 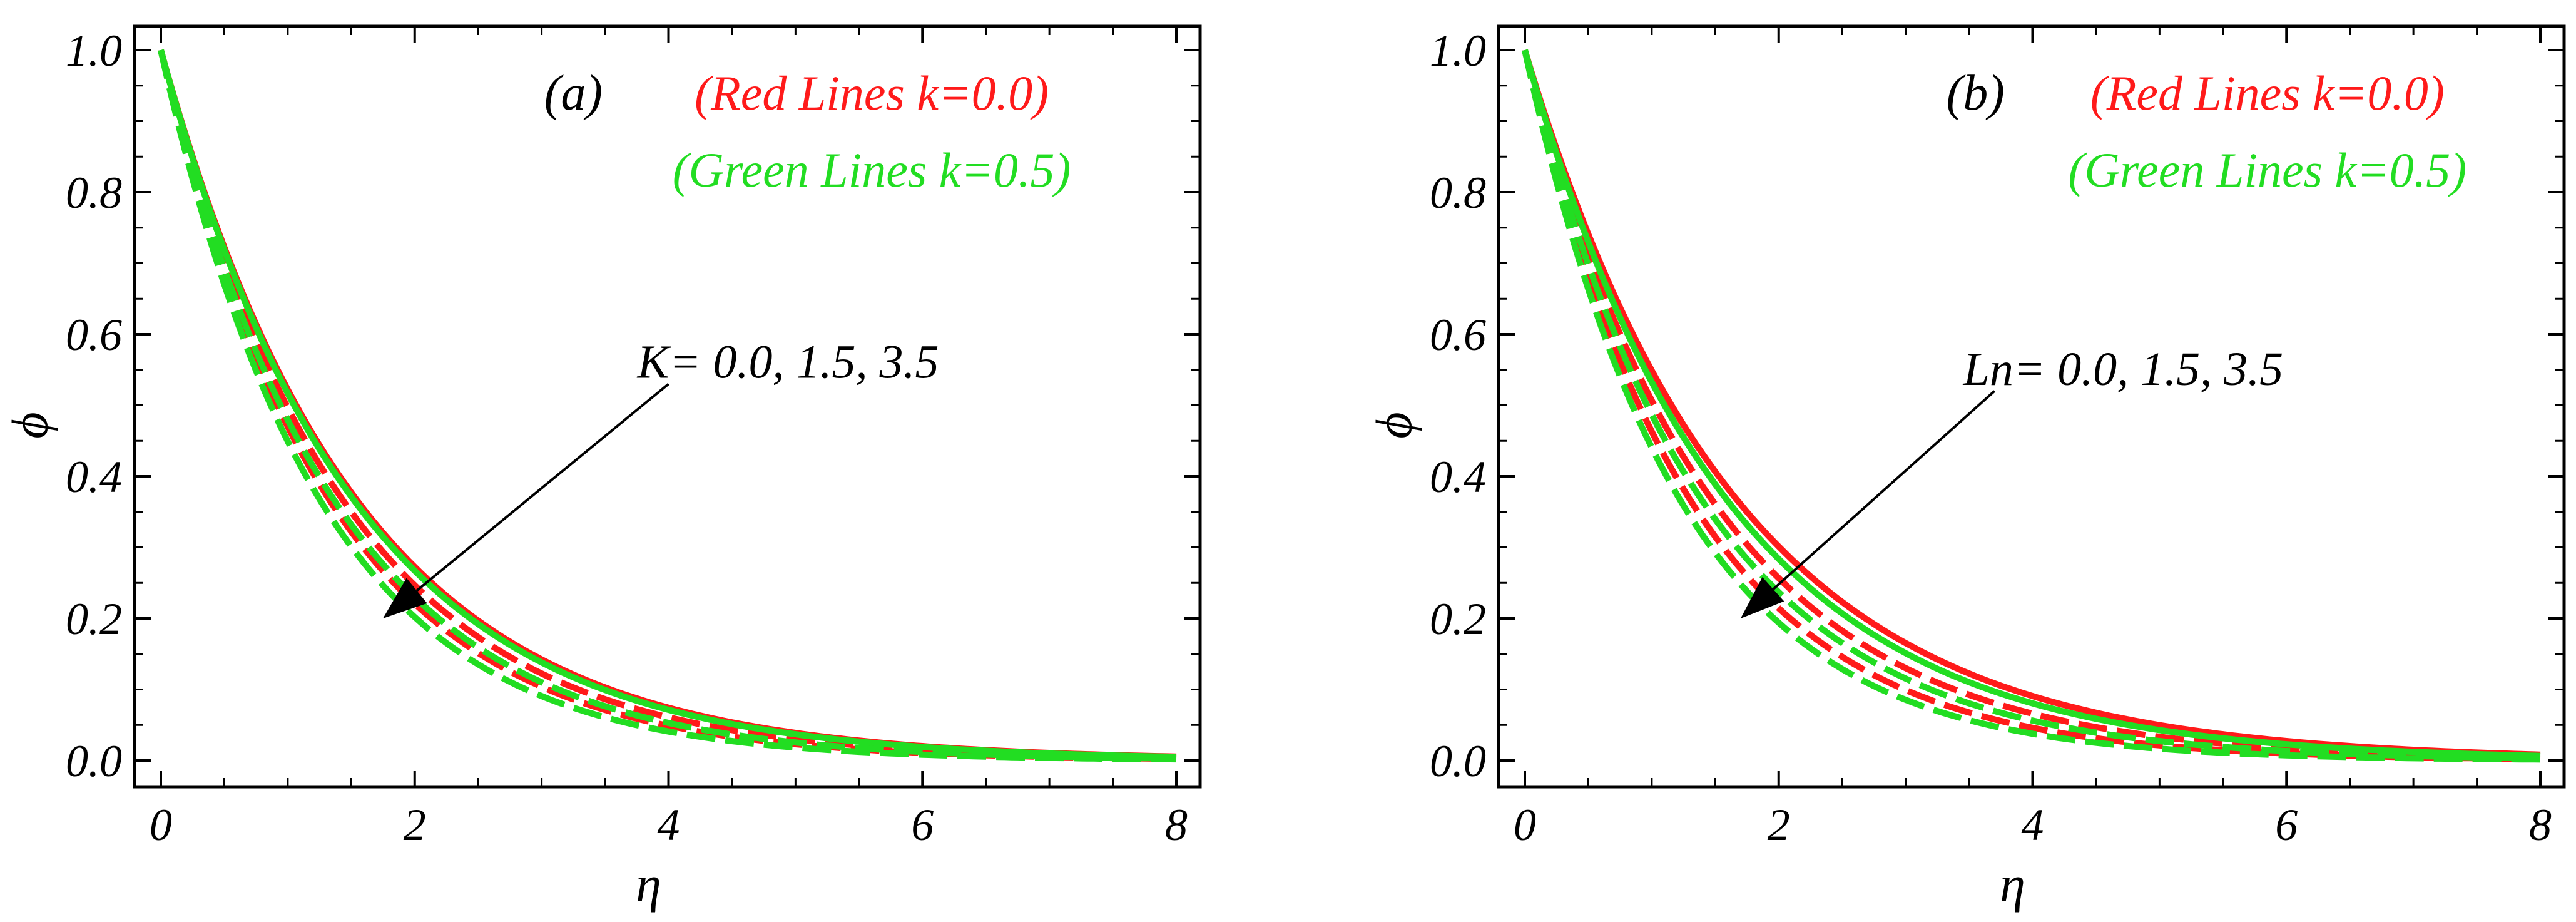 I want to click on panel-label: (a), so click(x=573, y=93).